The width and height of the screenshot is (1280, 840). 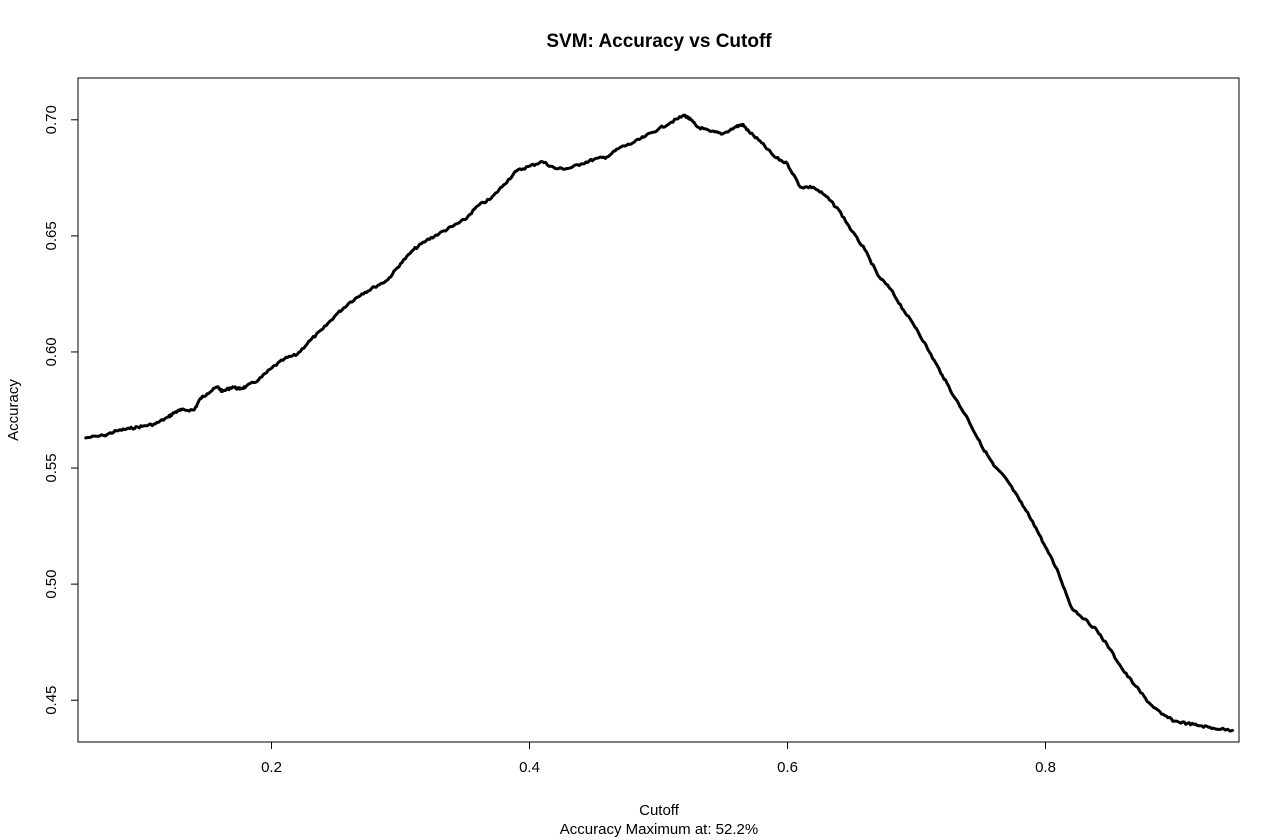 I want to click on x-axis-label: Cutoff, so click(x=659, y=810).